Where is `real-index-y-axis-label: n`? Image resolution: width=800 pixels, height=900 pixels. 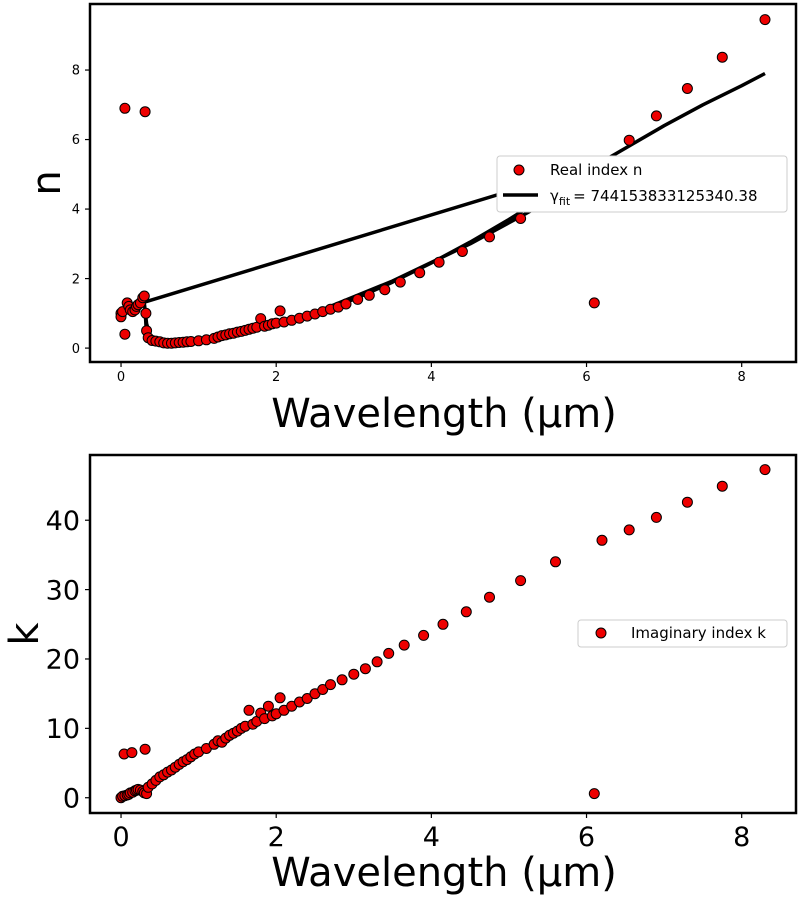 real-index-y-axis-label: n is located at coordinates (47, 182).